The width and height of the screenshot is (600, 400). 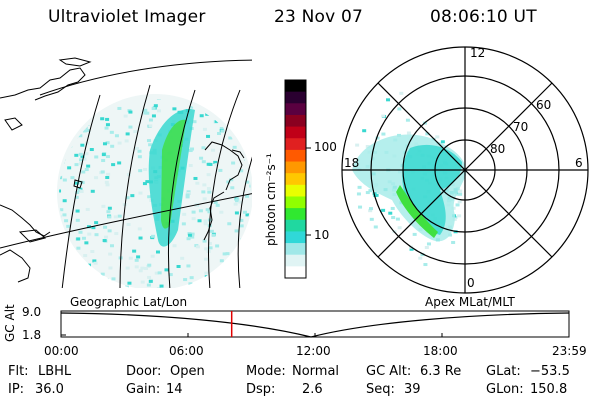 What do you see at coordinates (55, 371) in the screenshot?
I see `flt-value: LBHL` at bounding box center [55, 371].